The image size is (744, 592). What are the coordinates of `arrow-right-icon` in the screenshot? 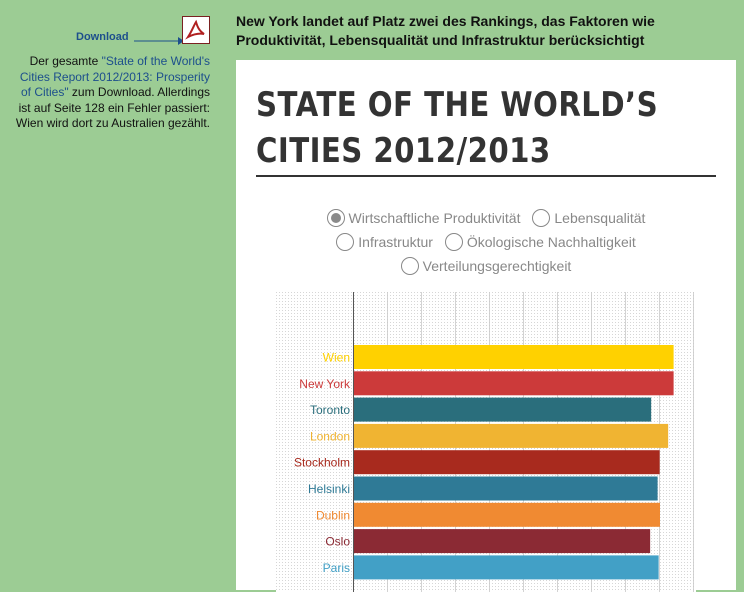 It's located at (159, 41).